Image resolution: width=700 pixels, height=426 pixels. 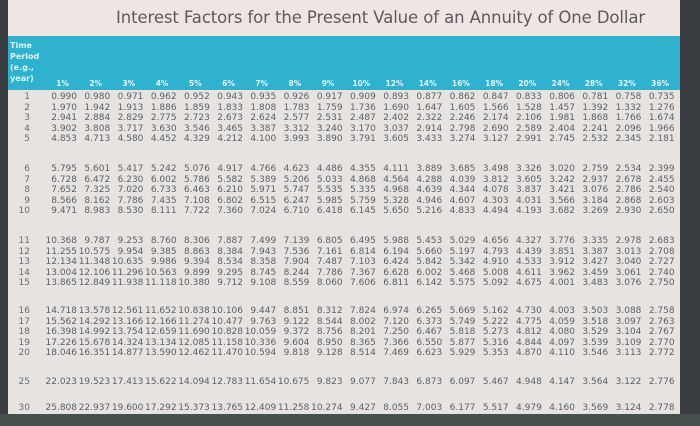 What do you see at coordinates (130, 139) in the screenshot?
I see `factor-cell: 4.580` at bounding box center [130, 139].